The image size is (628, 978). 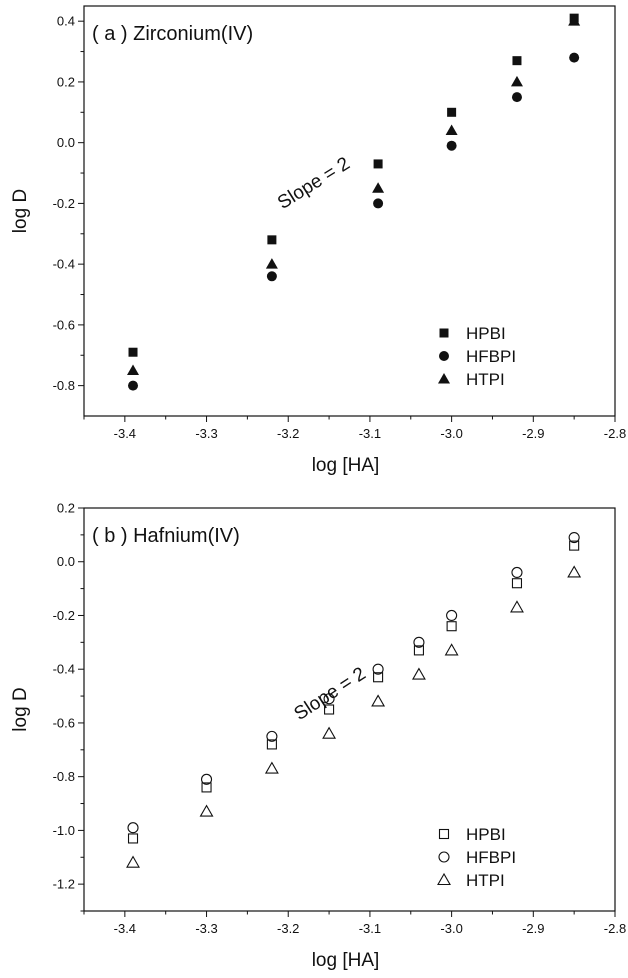 I want to click on y-tick-label: -0.2, so click(x=64, y=203).